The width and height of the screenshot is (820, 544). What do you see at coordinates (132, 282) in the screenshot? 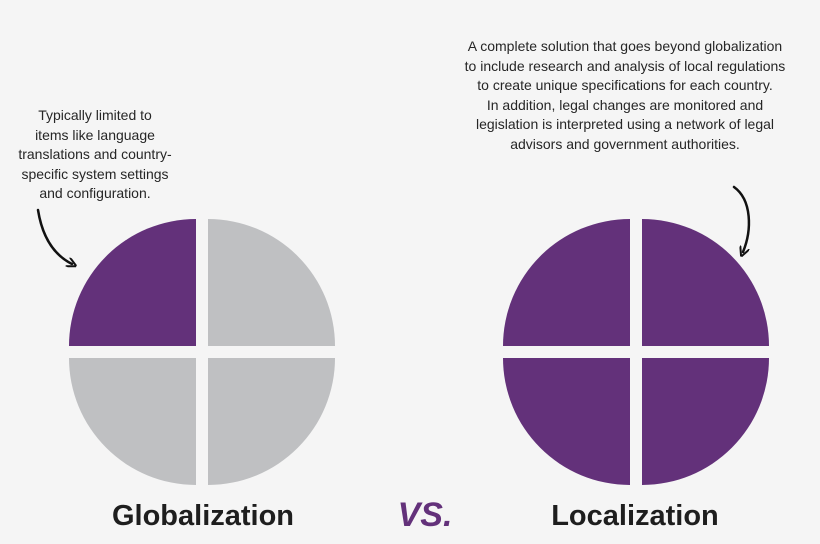
I see `globalization-quadrant-top-left` at bounding box center [132, 282].